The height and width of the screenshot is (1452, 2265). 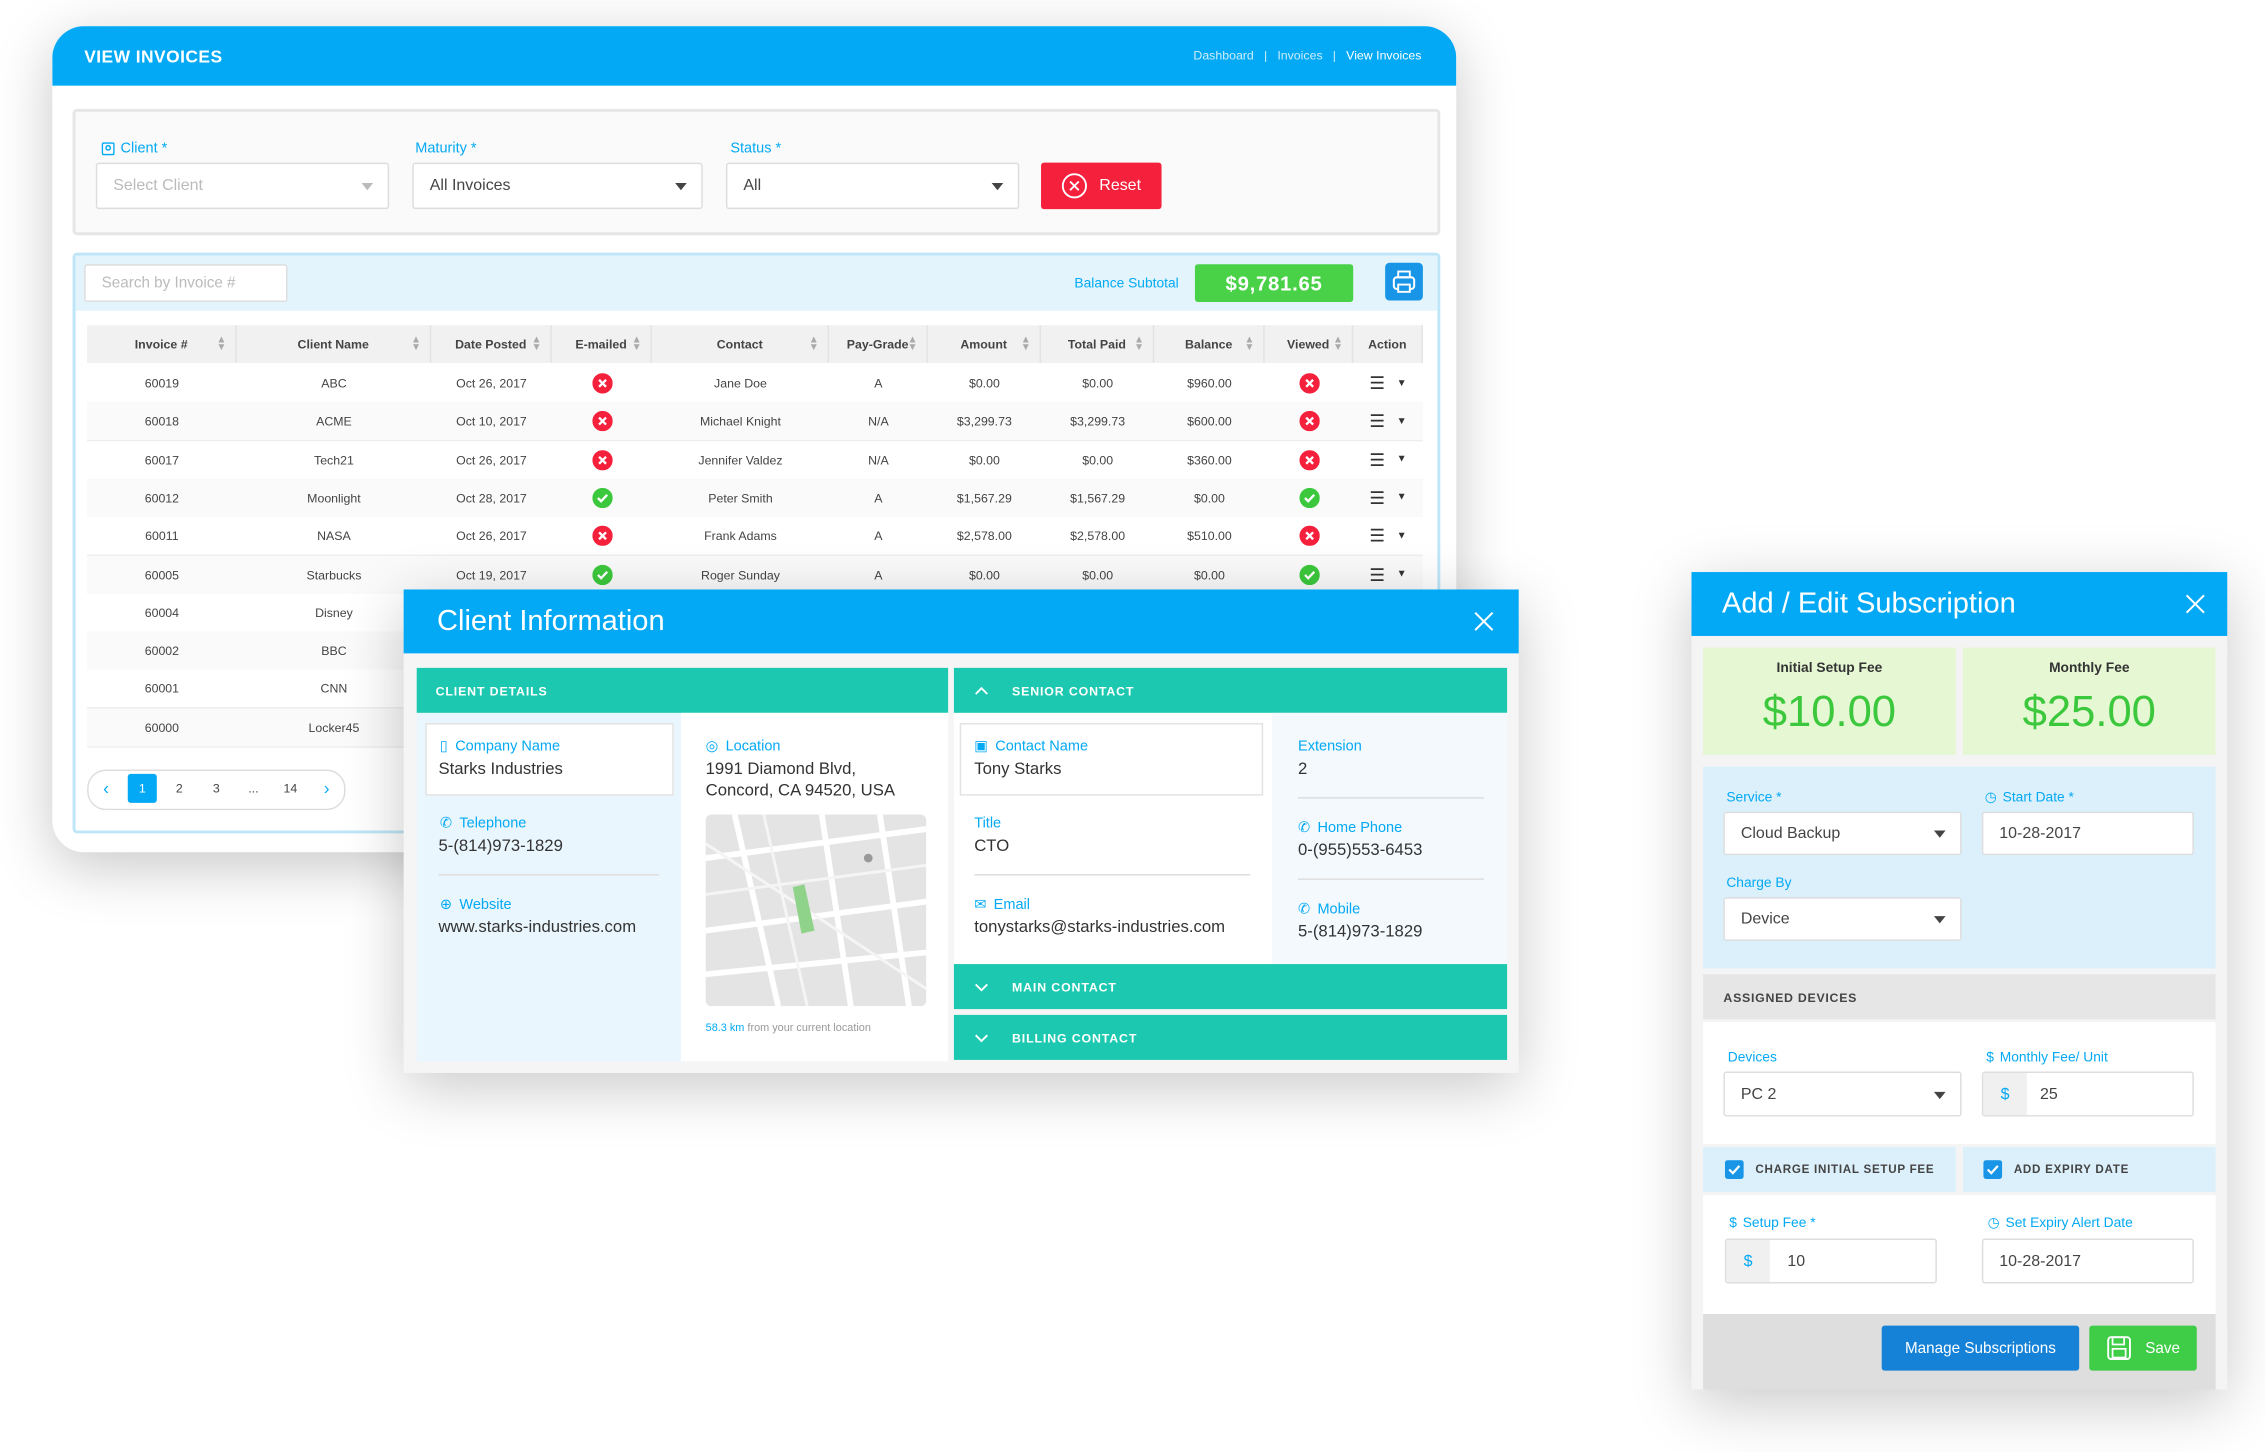 I want to click on column-header: Viewed ▲ ▼, so click(x=1309, y=344).